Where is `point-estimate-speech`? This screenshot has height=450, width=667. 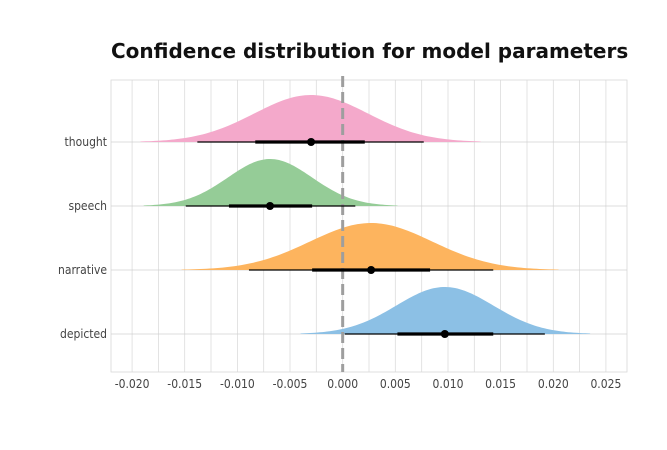 point-estimate-speech is located at coordinates (270, 206).